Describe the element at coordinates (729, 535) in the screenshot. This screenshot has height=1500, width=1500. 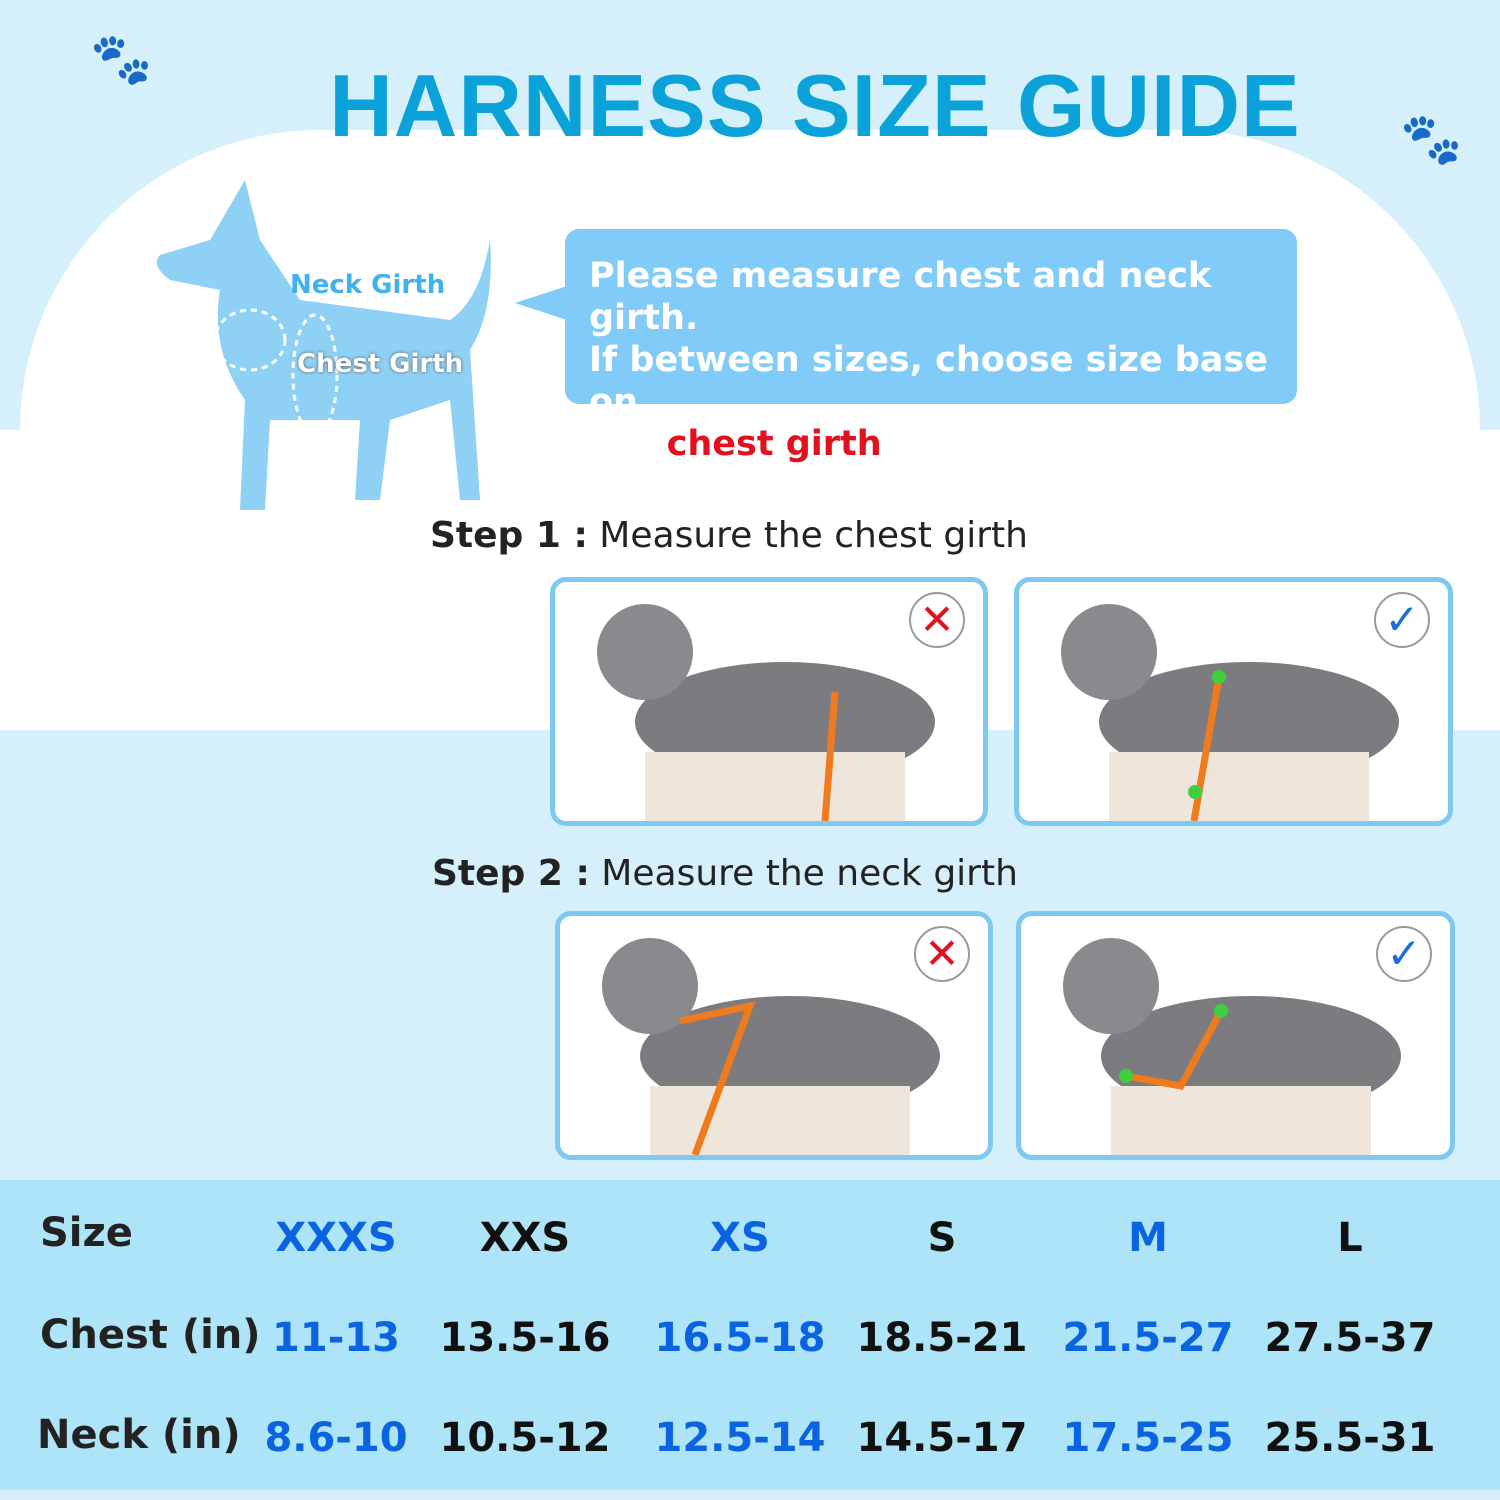
I see `step-1-heading: Step 1 : Measure the chest girth` at that location.